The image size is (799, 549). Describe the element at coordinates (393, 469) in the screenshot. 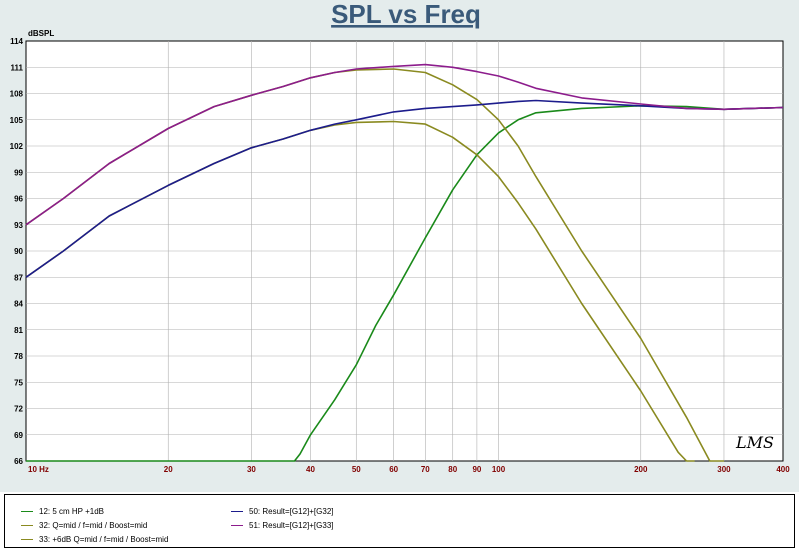

I see `x-tick-label: 60` at that location.